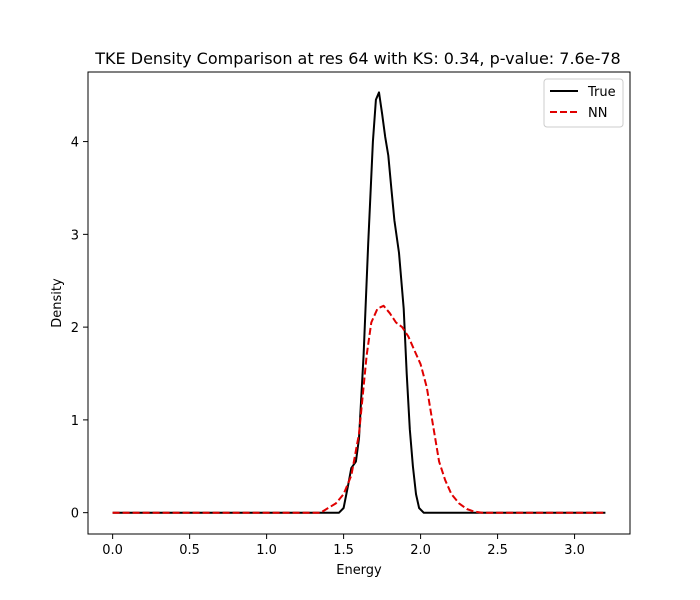 The width and height of the screenshot is (700, 600). I want to click on x-axis-ticks: 0.0 0.5 1.0 1.5 2.0 2.5 3.0, so click(343, 546).